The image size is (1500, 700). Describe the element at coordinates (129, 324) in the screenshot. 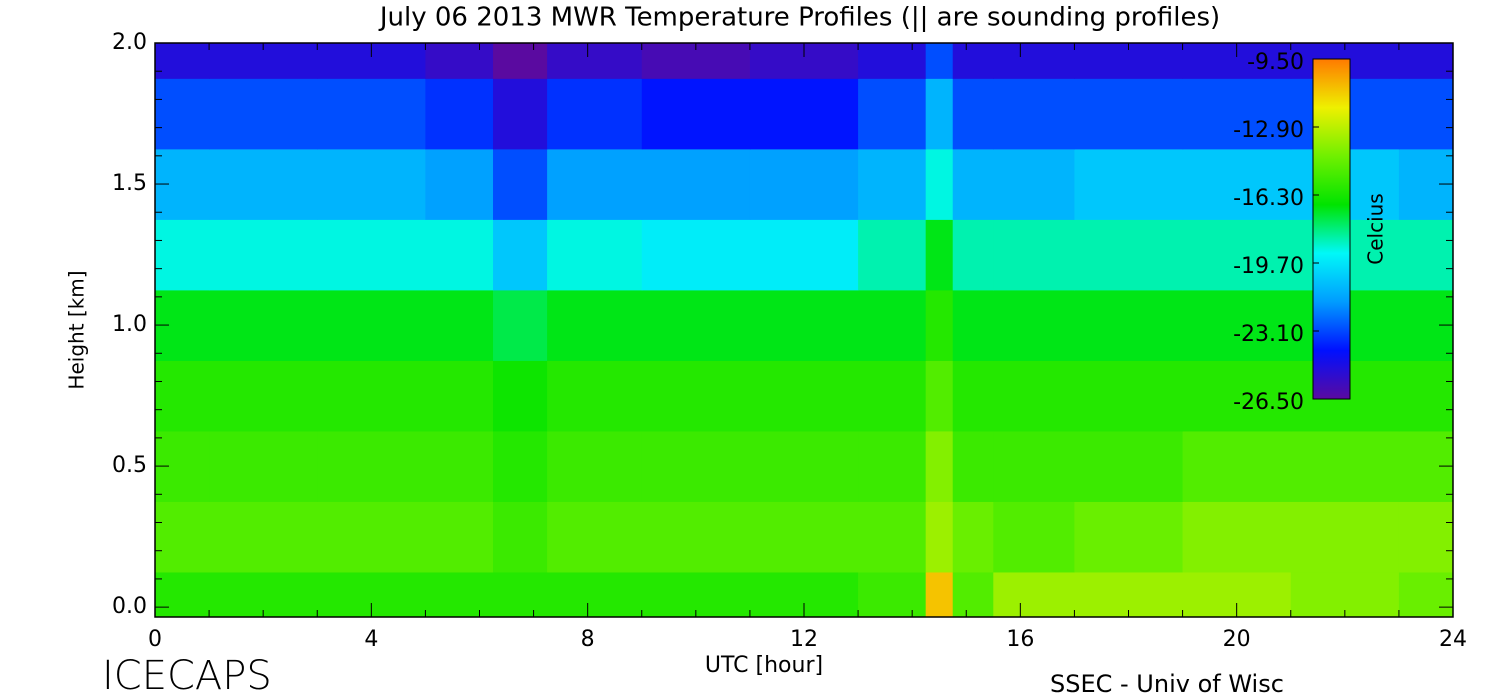

I see `y-tick-label: 1.0` at that location.